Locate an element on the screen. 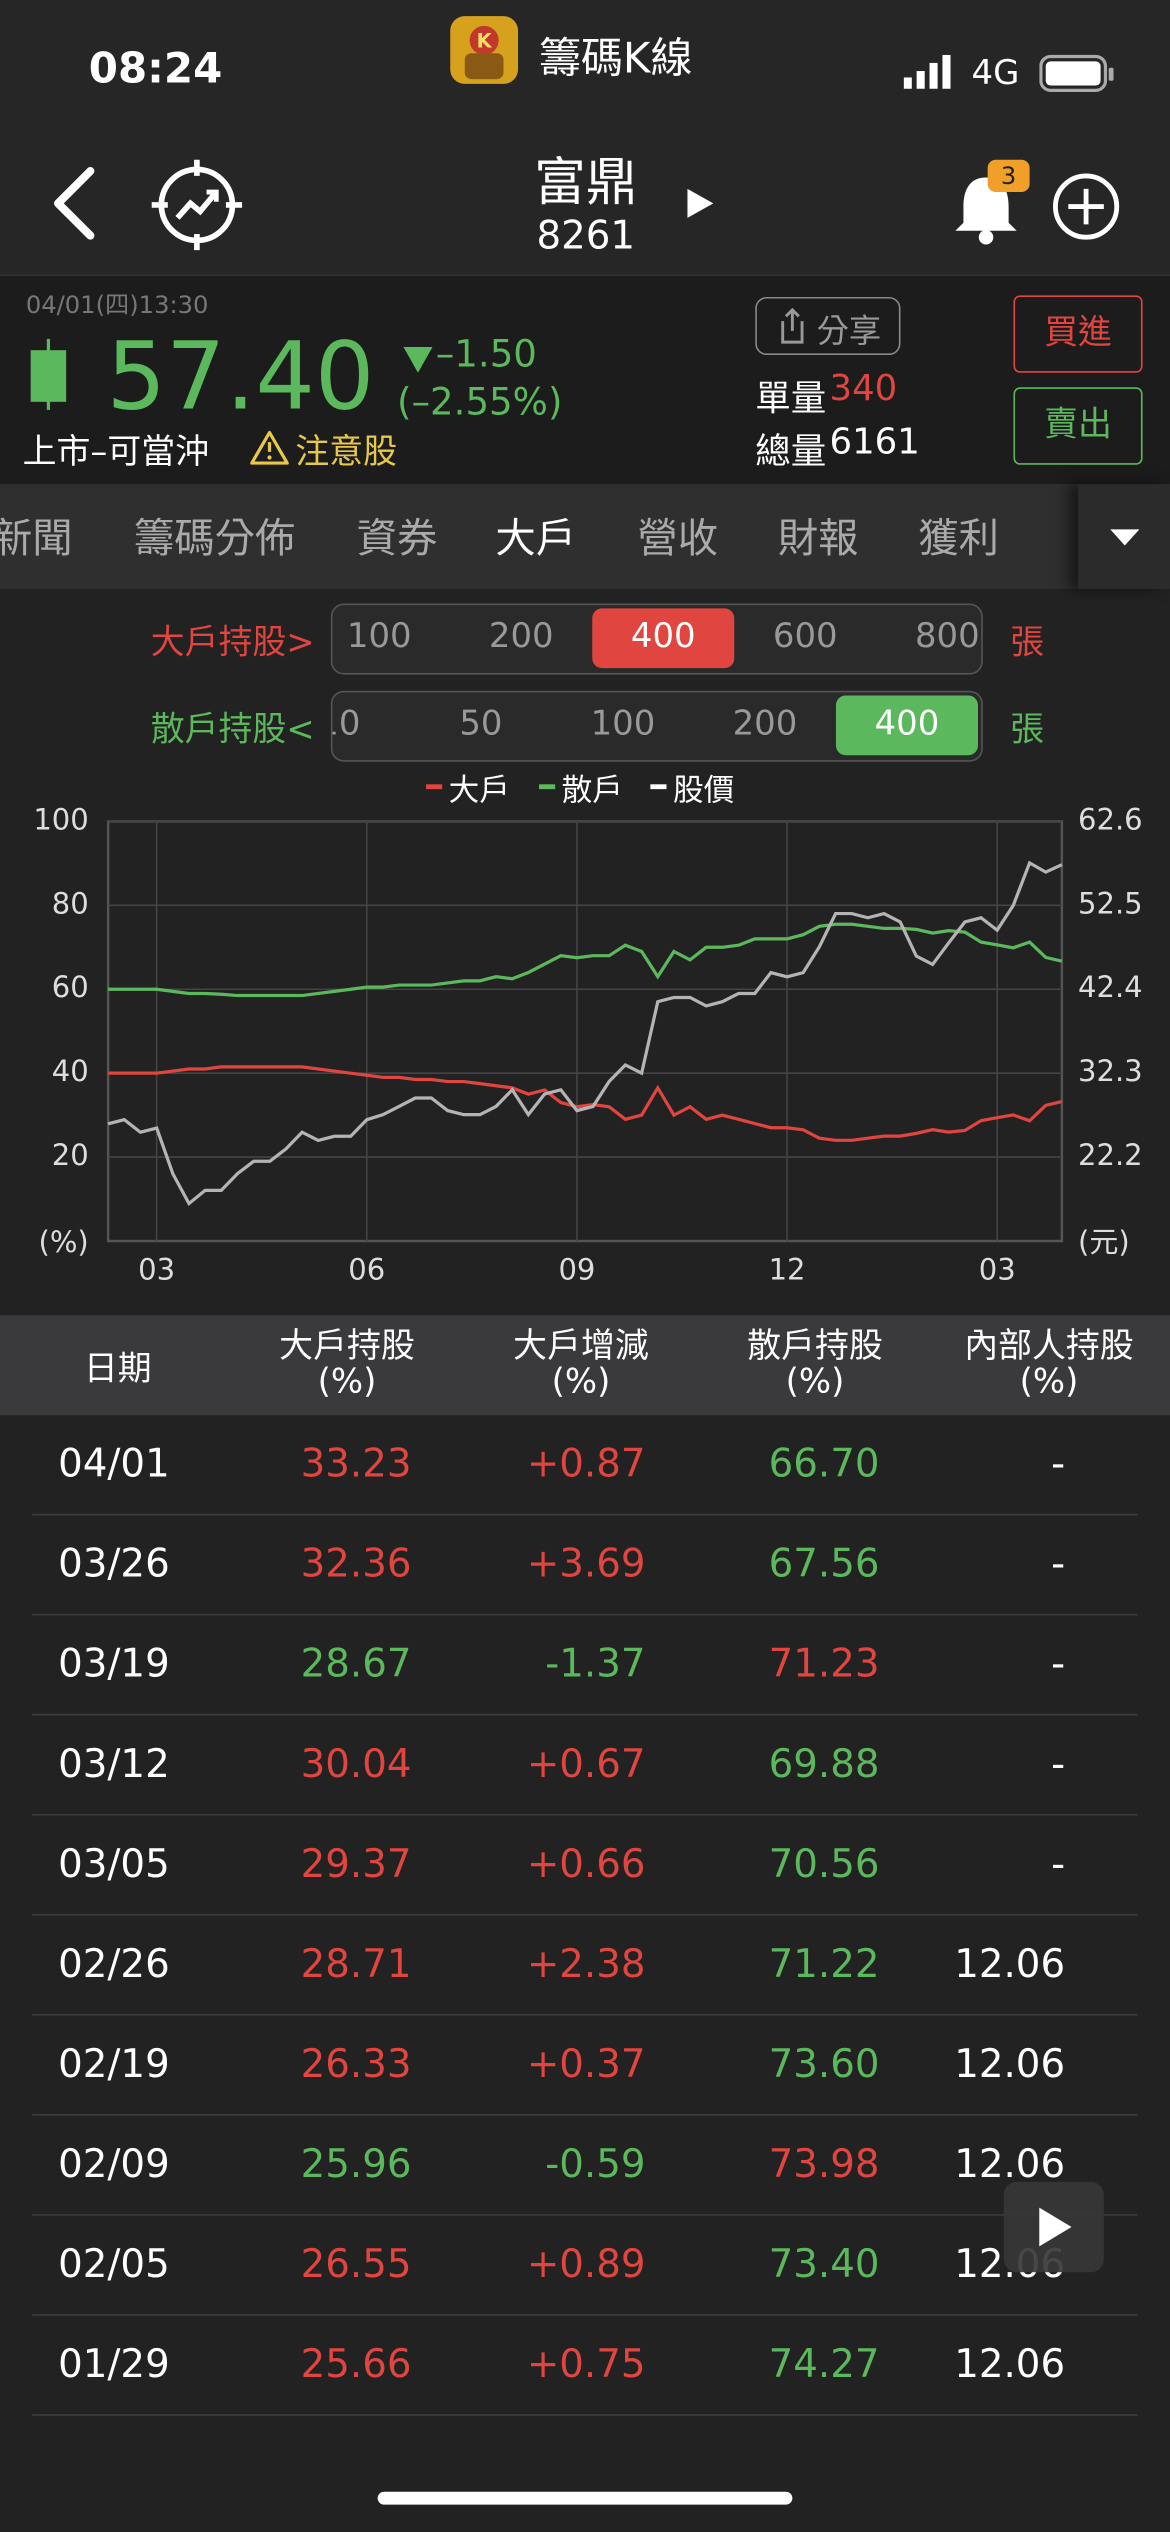 The image size is (1170, 2532). x-tick-label: 03 is located at coordinates (156, 1270).